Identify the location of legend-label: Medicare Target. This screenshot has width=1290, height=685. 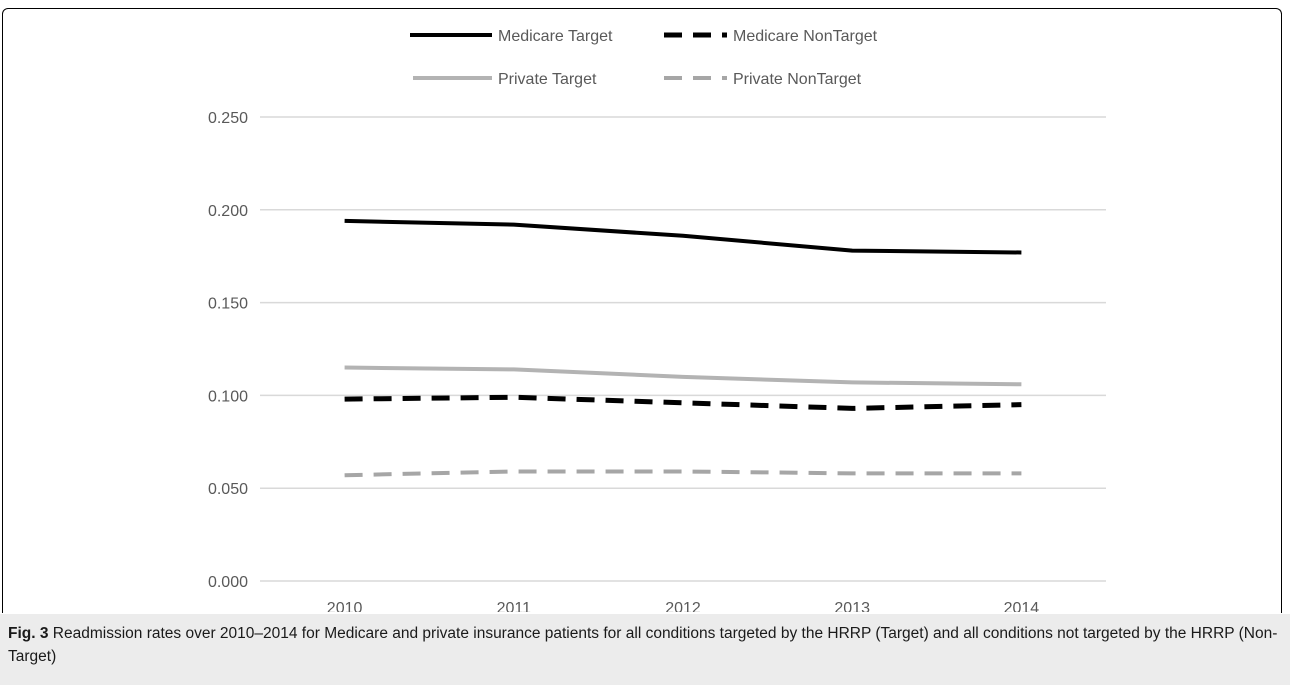
(555, 36).